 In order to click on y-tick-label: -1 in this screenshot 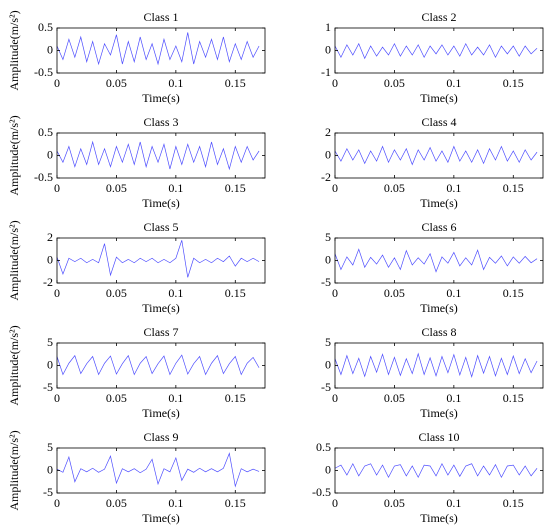, I will do `click(326, 72)`.